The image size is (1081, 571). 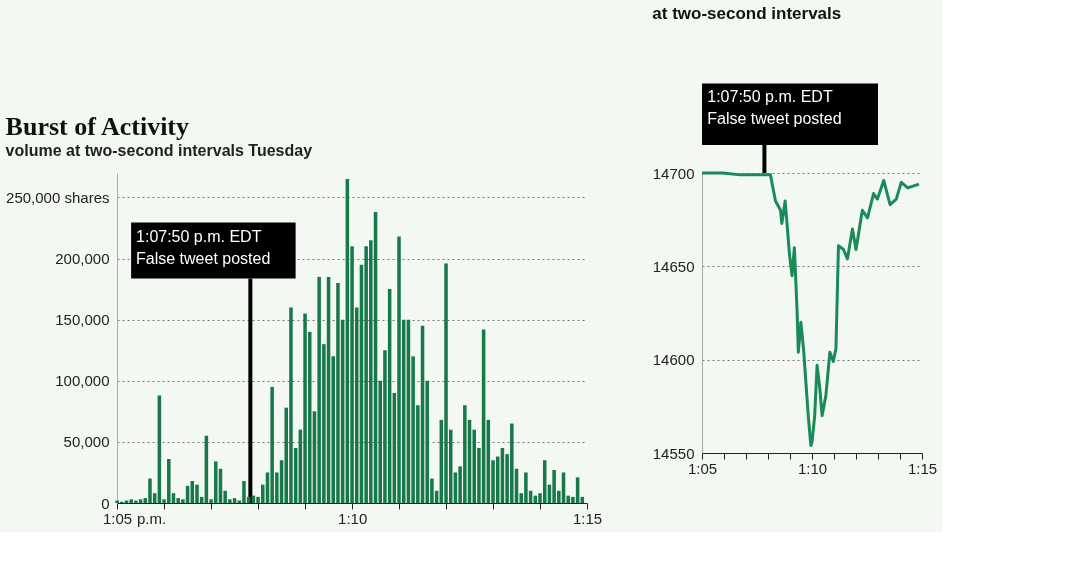 What do you see at coordinates (86, 442) in the screenshot?
I see `y-tick-label: 50,000` at bounding box center [86, 442].